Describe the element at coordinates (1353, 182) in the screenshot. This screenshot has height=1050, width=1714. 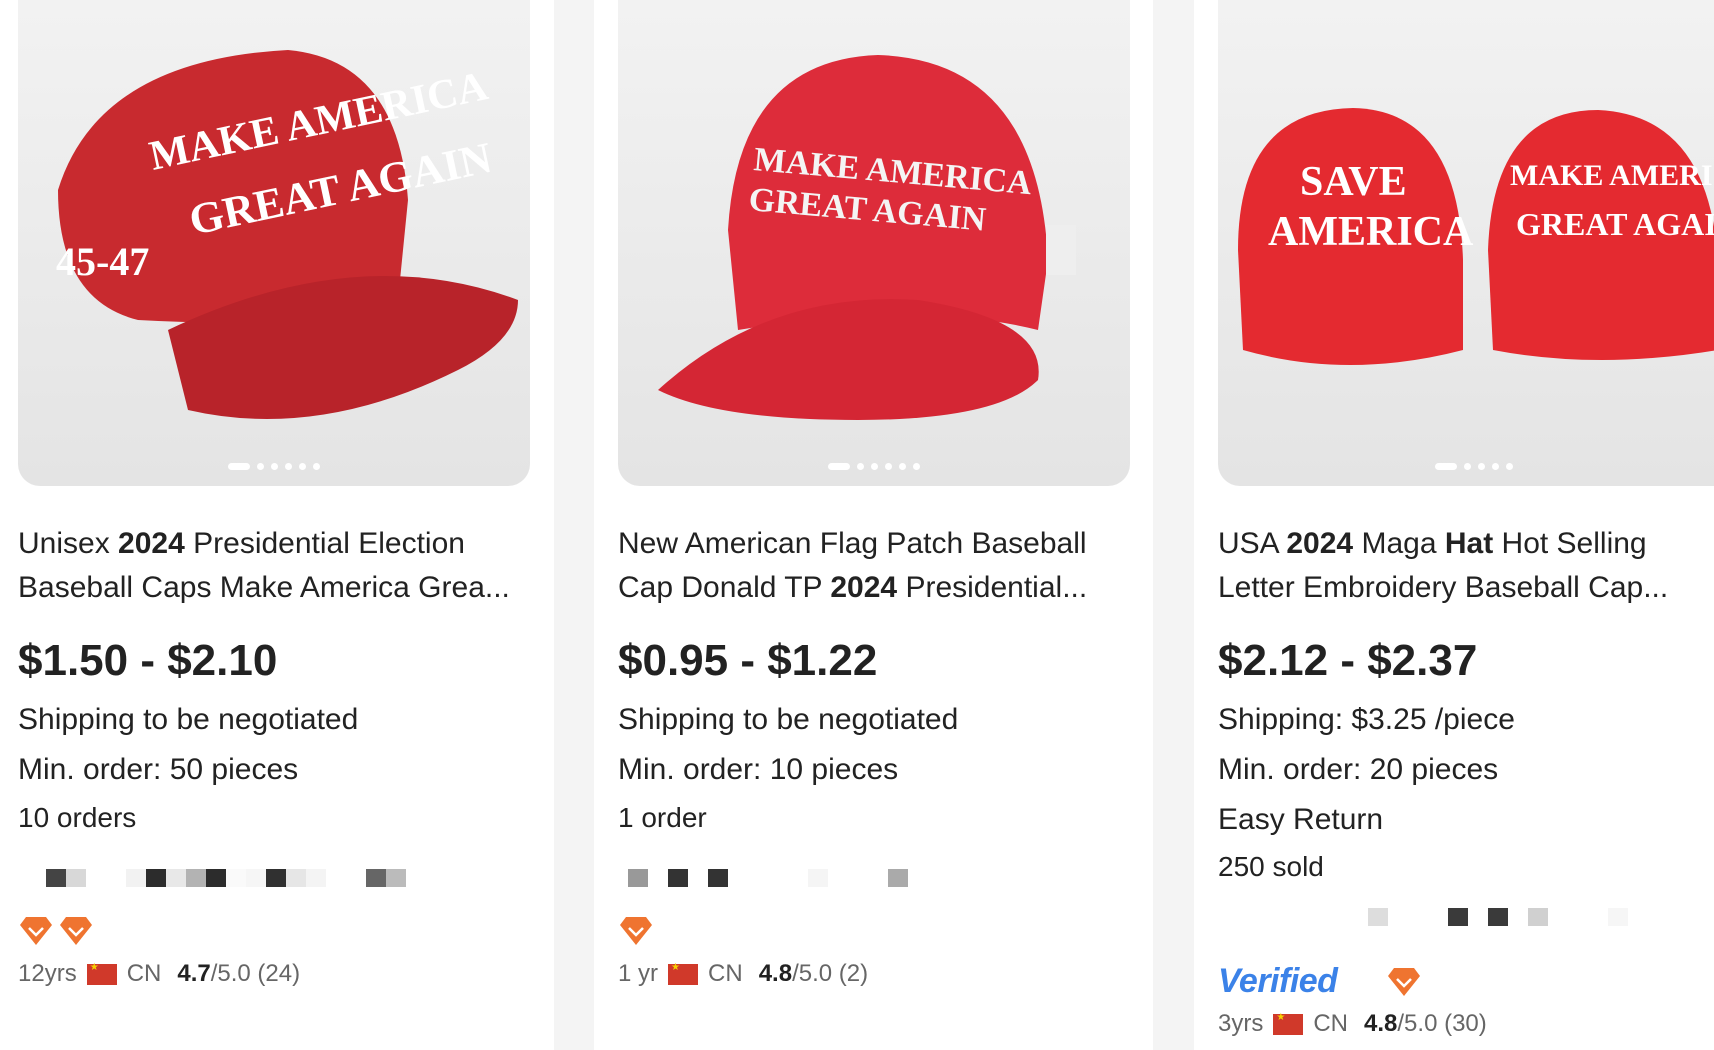
I see `cap-text: SAVE` at that location.